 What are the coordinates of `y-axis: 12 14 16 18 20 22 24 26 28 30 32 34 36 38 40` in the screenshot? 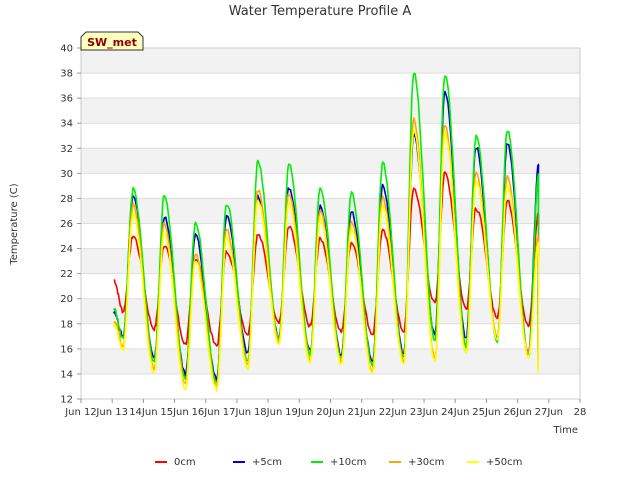 It's located at (70, 225).